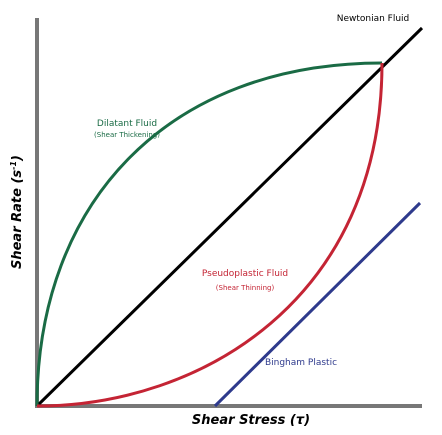  What do you see at coordinates (17, 219) in the screenshot?
I see `y-axis-title-text: Shear Rate (s` at bounding box center [17, 219].